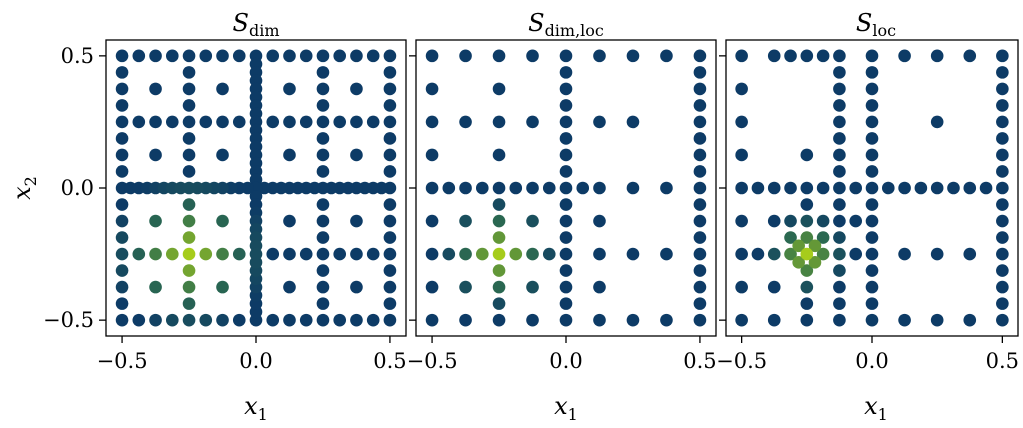 The width and height of the screenshot is (1023, 428). What do you see at coordinates (256, 408) in the screenshot?
I see `x-axis-label-dim: x1` at bounding box center [256, 408].